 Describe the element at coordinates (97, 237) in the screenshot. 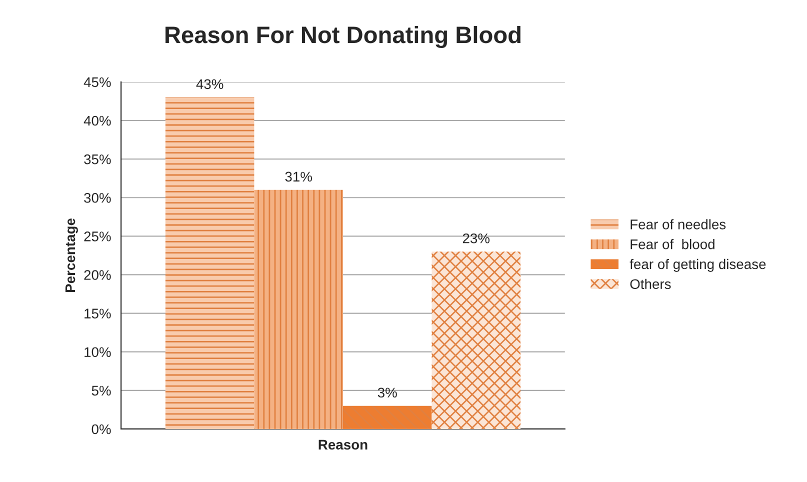

I see `y-tick-label: 25%` at that location.